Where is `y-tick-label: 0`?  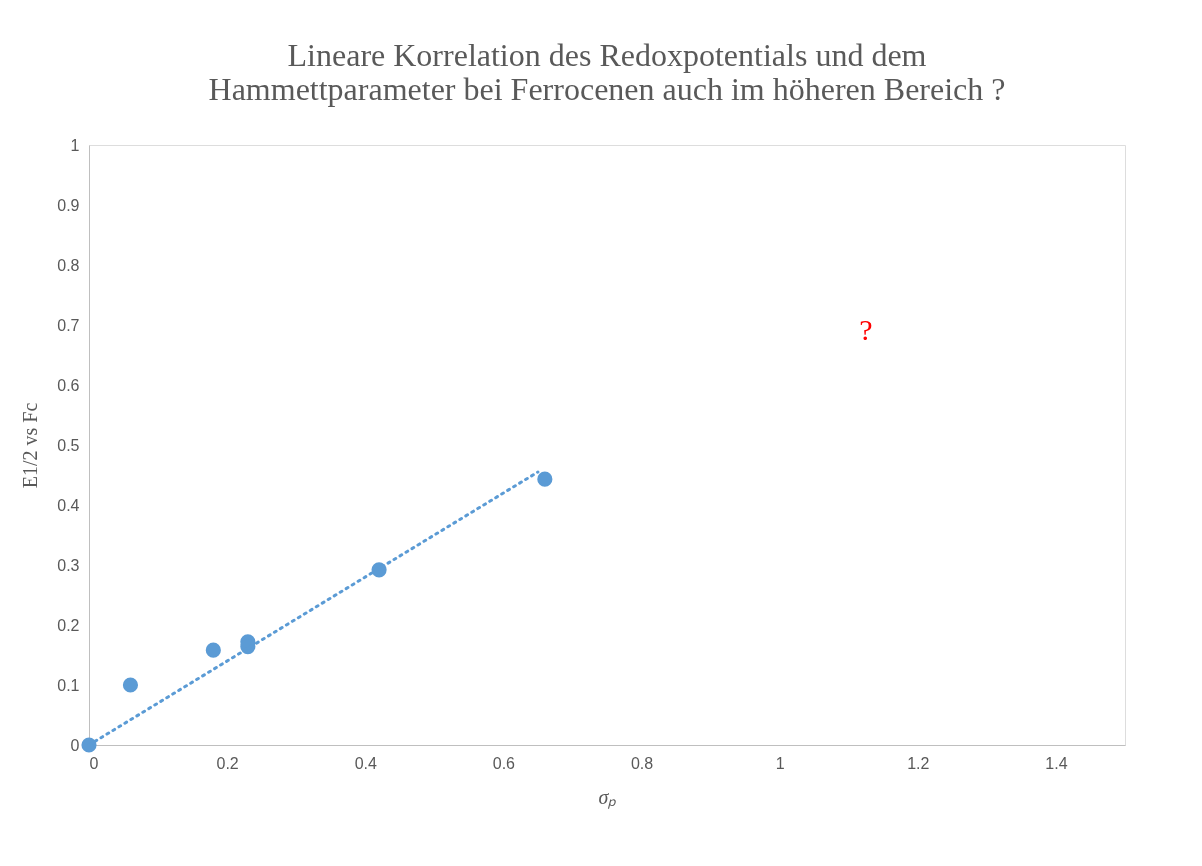 y-tick-label: 0 is located at coordinates (75, 745).